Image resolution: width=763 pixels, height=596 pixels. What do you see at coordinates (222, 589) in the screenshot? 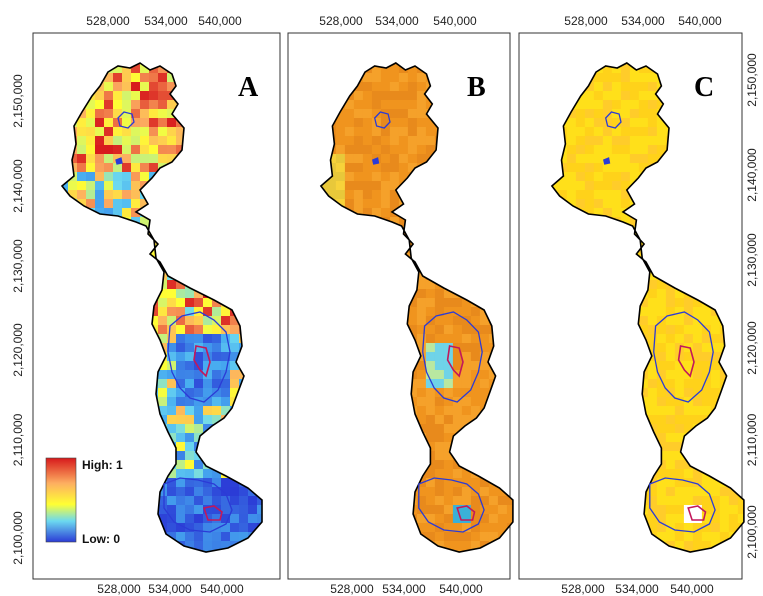
I see `panel-a-bottom-x-tick: 540,000` at bounding box center [222, 589].